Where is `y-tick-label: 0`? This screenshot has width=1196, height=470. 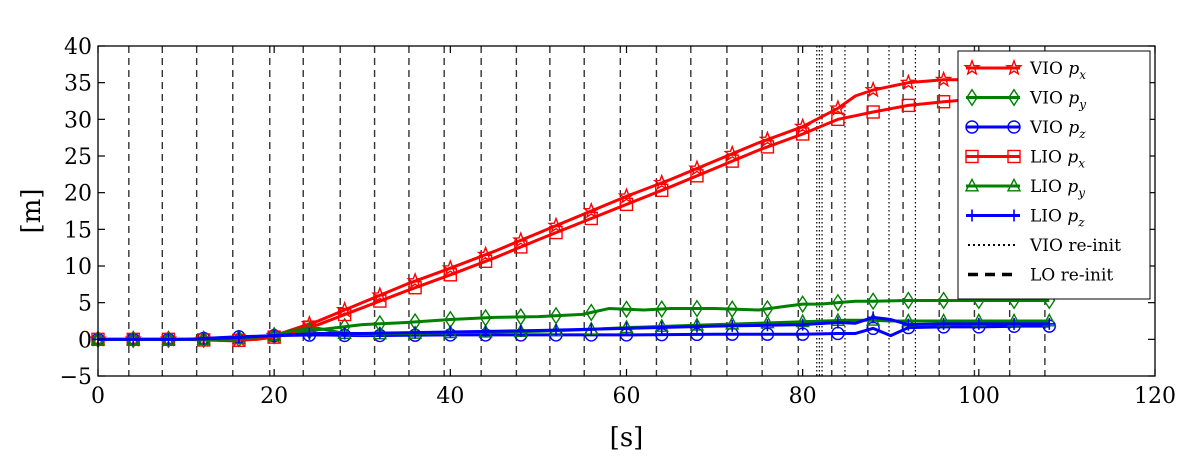 y-tick-label: 0 is located at coordinates (85, 340).